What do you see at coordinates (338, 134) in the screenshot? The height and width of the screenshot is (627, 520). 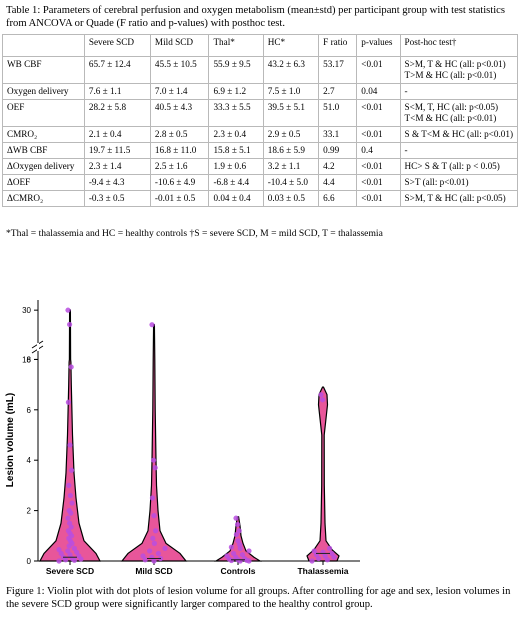 I see `table-cell: 33.1` at bounding box center [338, 134].